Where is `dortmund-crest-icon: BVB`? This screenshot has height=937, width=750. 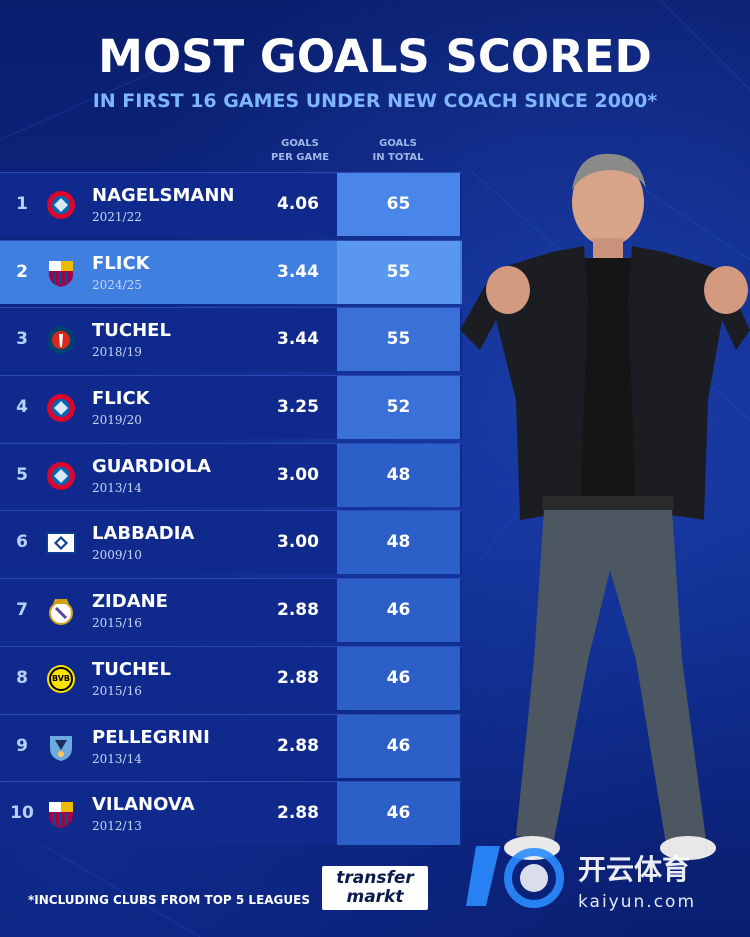 dortmund-crest-icon: BVB is located at coordinates (61, 679).